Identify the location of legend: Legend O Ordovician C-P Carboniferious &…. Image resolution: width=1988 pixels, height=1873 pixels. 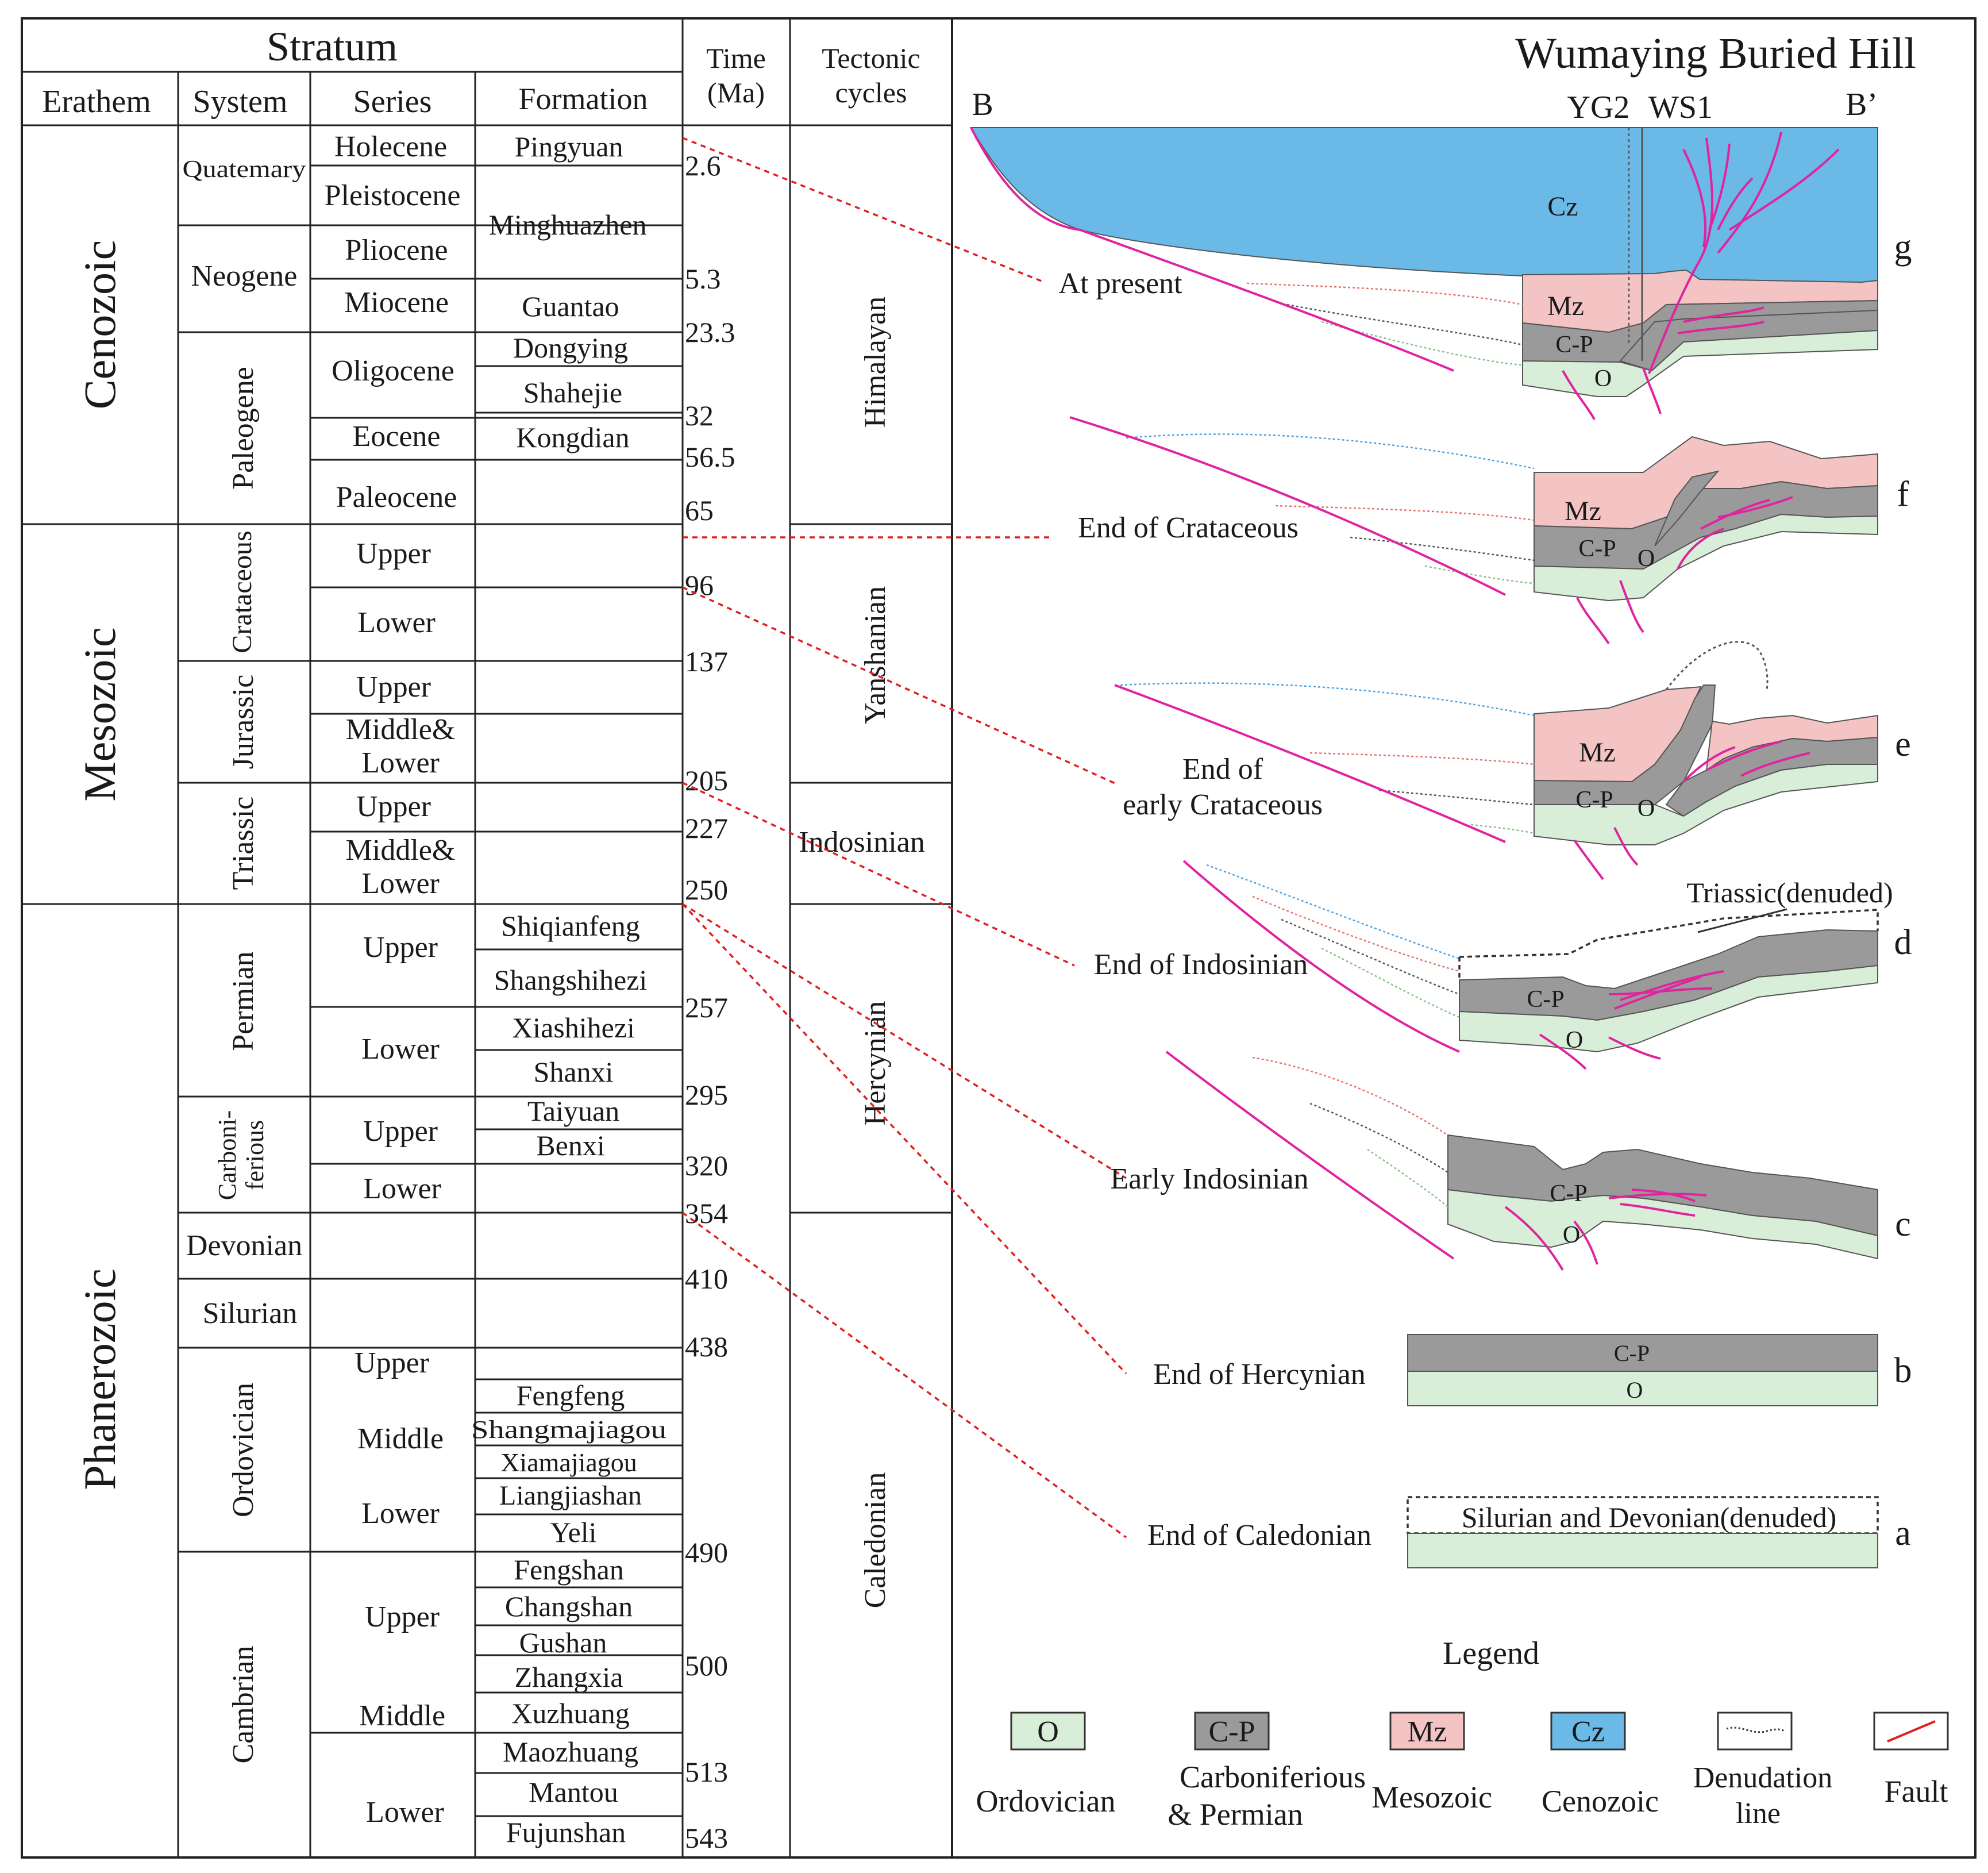
(1462, 1734).